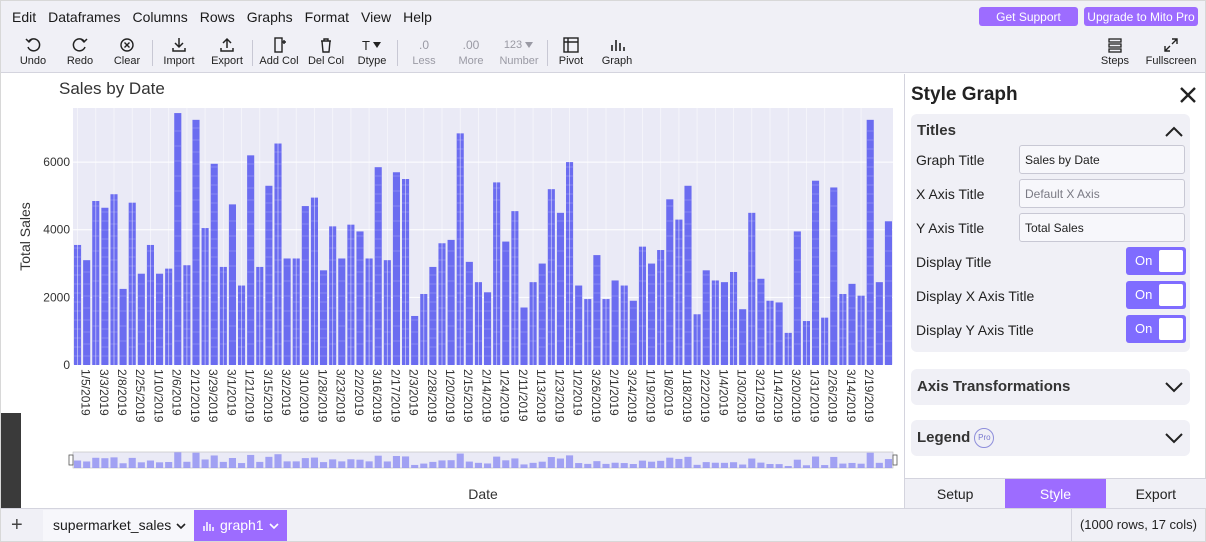 This screenshot has height=542, width=1206. I want to click on number-format-button: 123 Number, so click(519, 53).